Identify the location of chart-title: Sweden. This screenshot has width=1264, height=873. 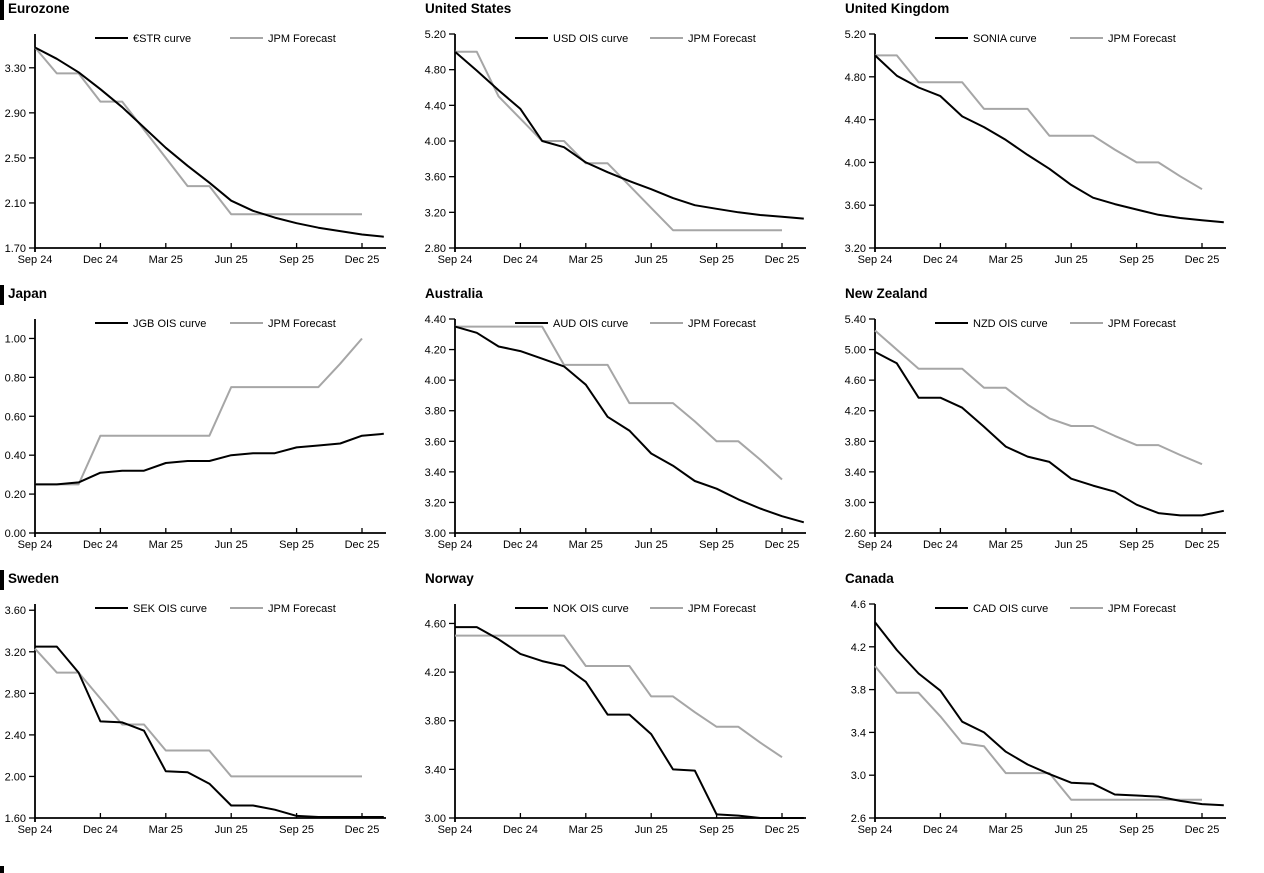
(34, 578).